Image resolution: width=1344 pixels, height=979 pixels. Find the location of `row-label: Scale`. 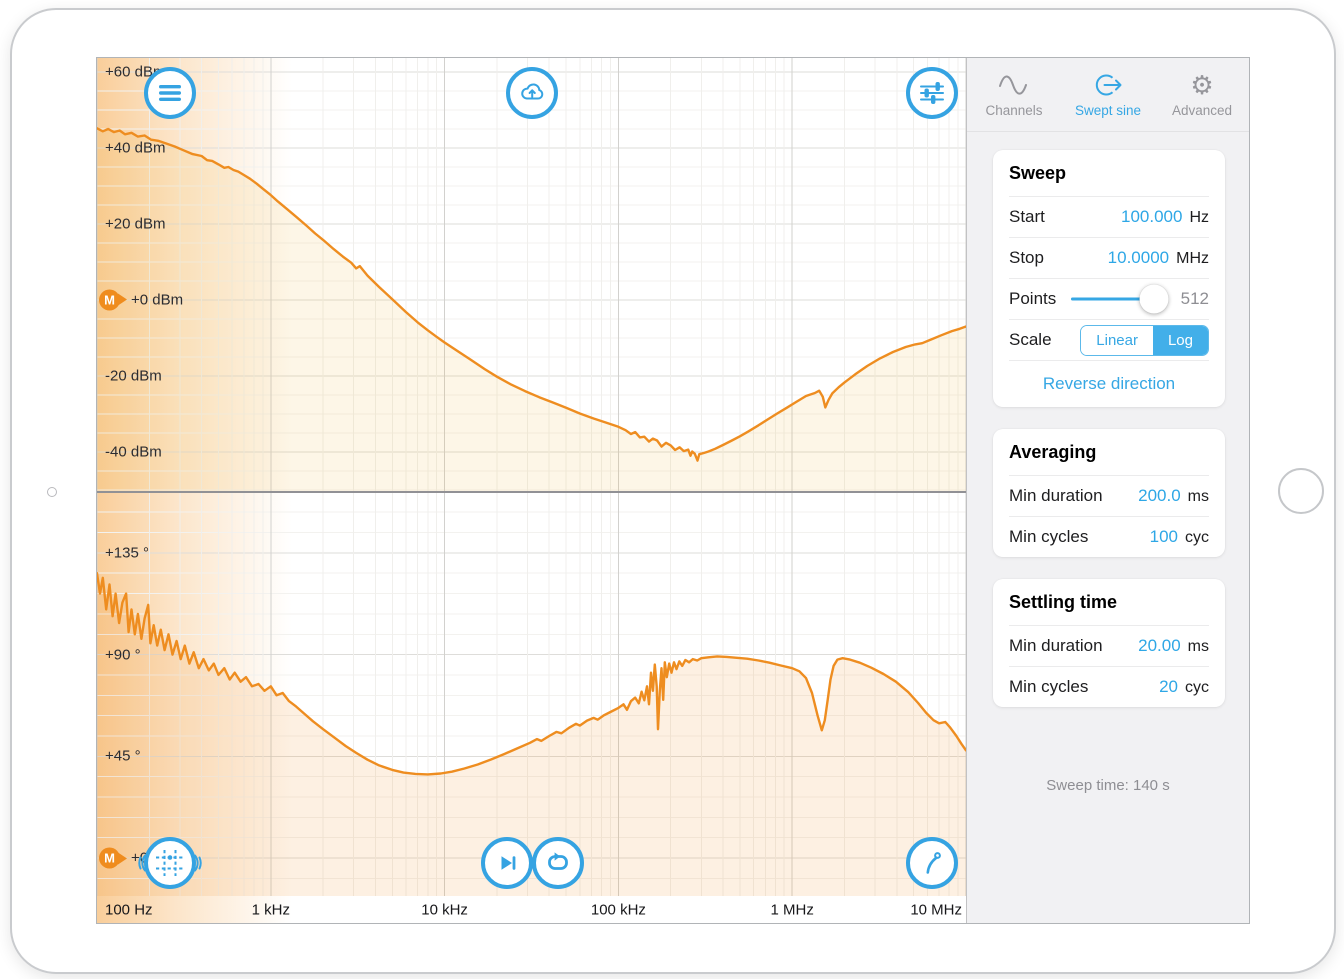

row-label: Scale is located at coordinates (1030, 339).